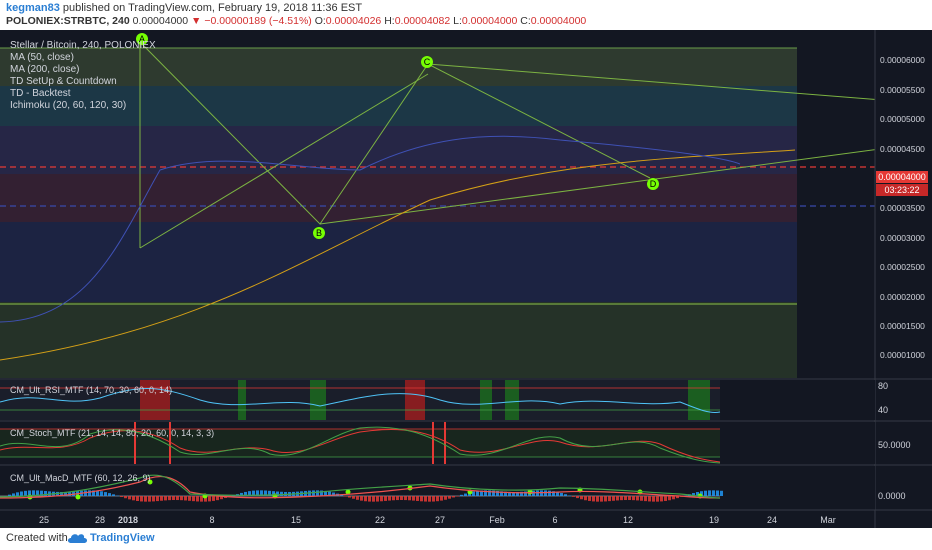 Image resolution: width=932 pixels, height=550 pixels. What do you see at coordinates (128, 520) in the screenshot?
I see `x-tick-label: 2018` at bounding box center [128, 520].